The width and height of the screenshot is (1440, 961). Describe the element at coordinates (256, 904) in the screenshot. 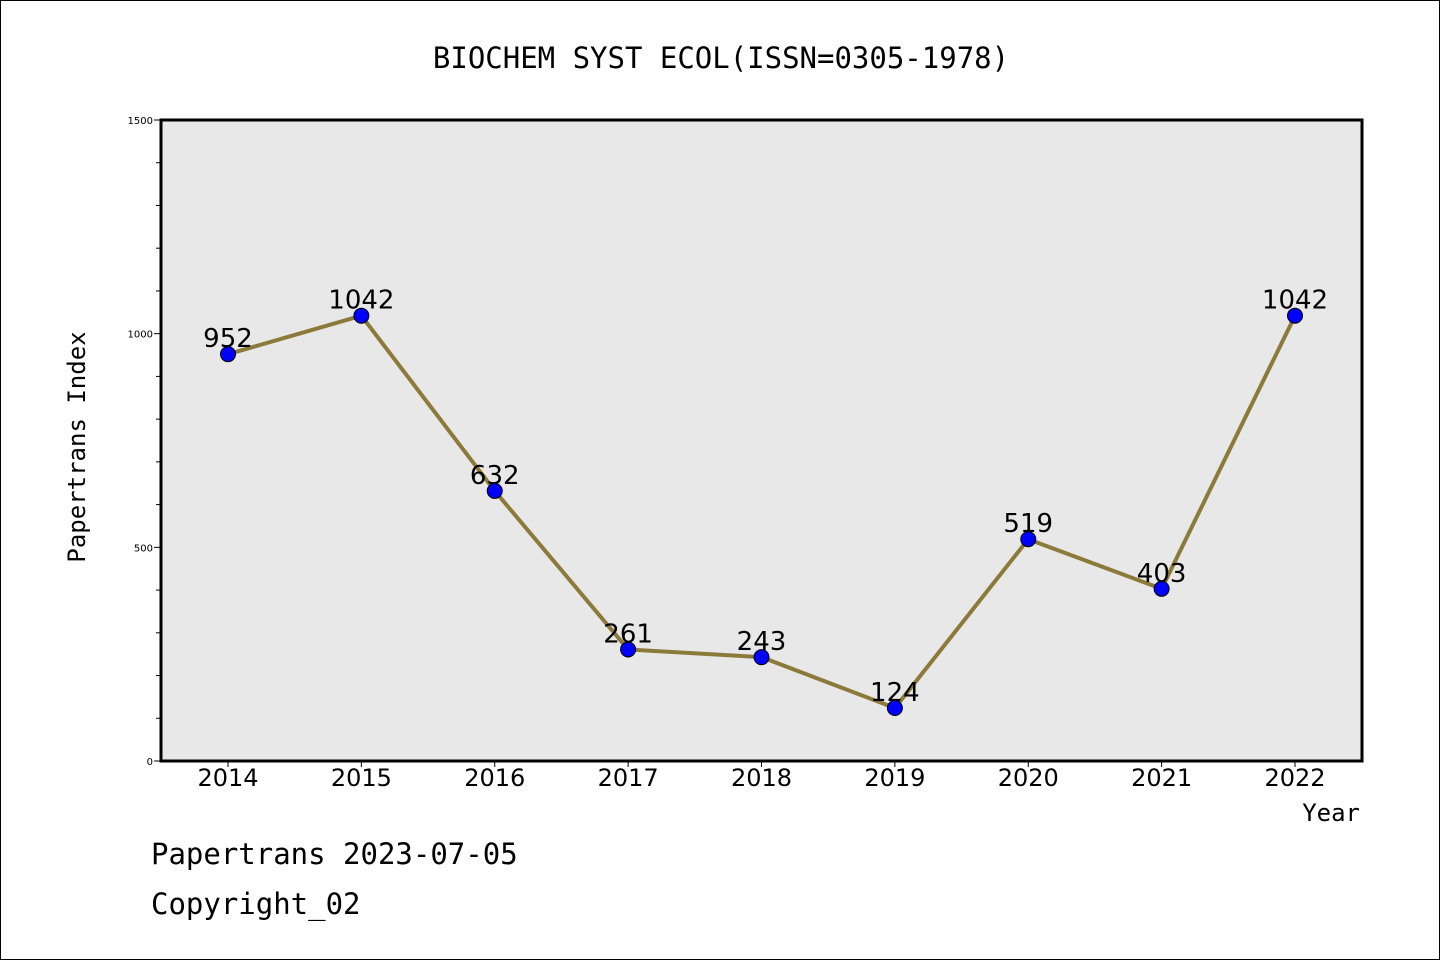

I see `footer-copyright: Copyright_02` at that location.